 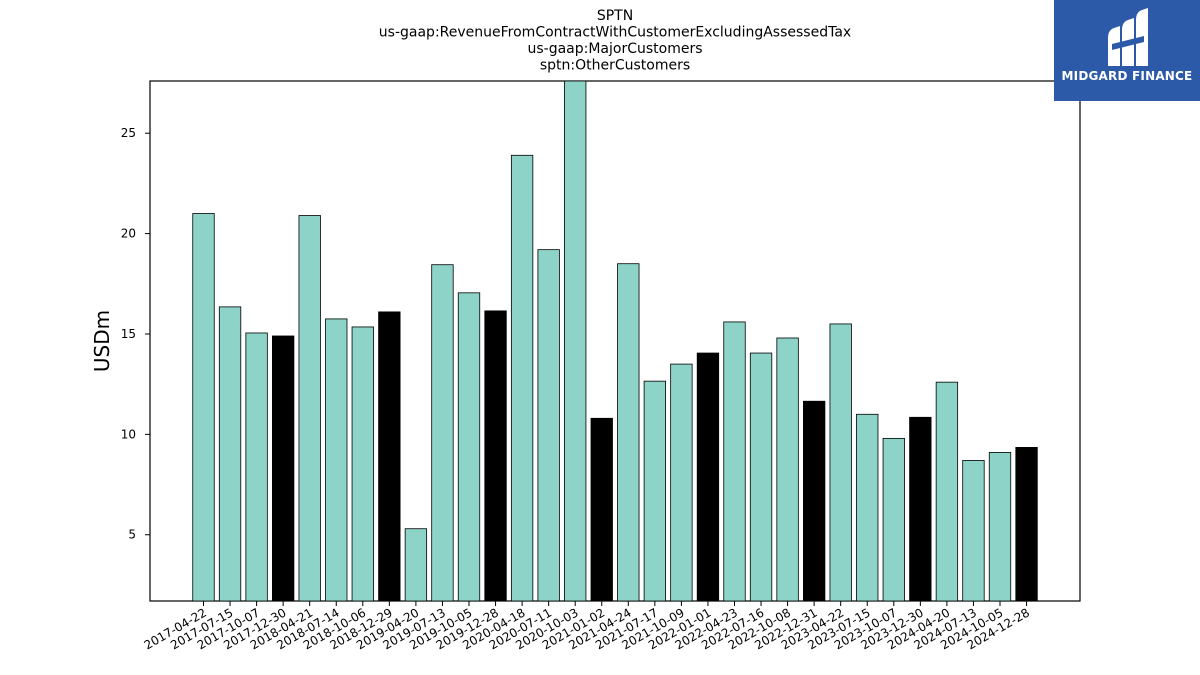 What do you see at coordinates (615, 16) in the screenshot?
I see `chart-title-line: SPTN` at bounding box center [615, 16].